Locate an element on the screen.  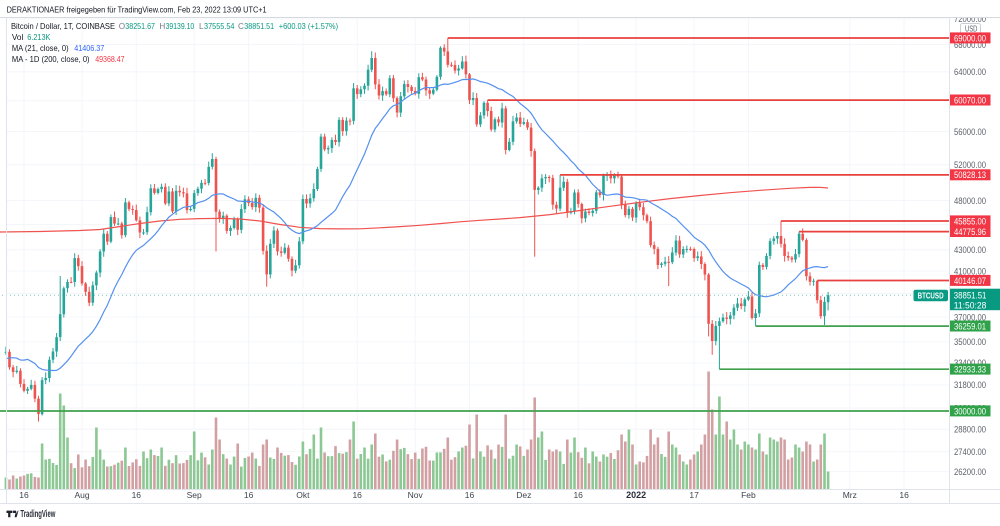
svg-text: 17 is located at coordinates (694, 495).